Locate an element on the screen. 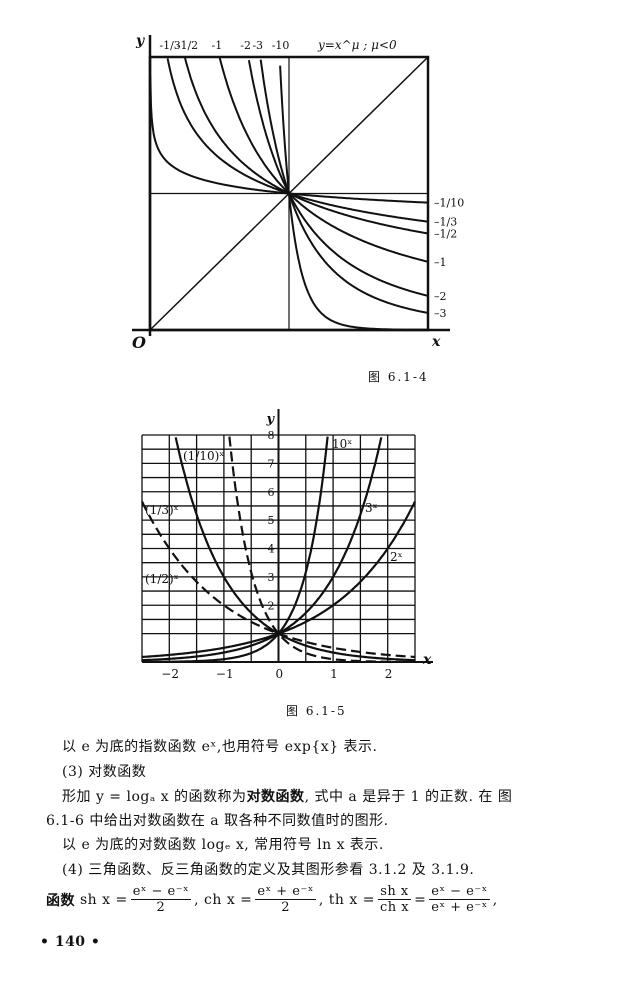  th-label: , th x = is located at coordinates (346, 899).